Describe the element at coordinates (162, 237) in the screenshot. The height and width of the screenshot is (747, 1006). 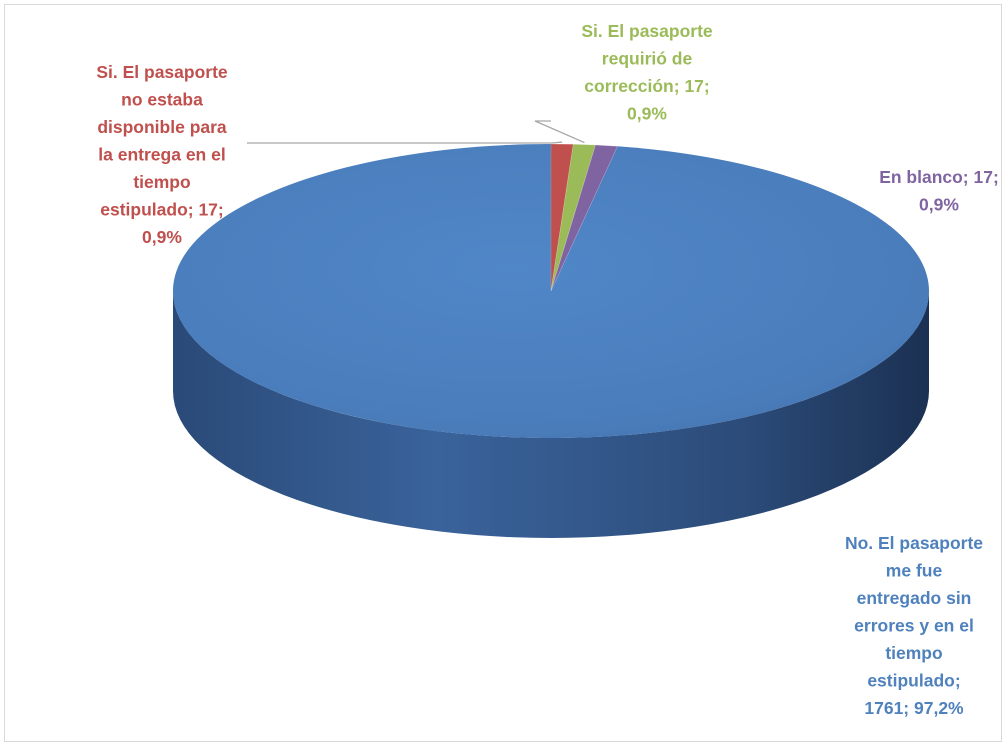
I see `label-no-disponible-line: 0,9%` at that location.